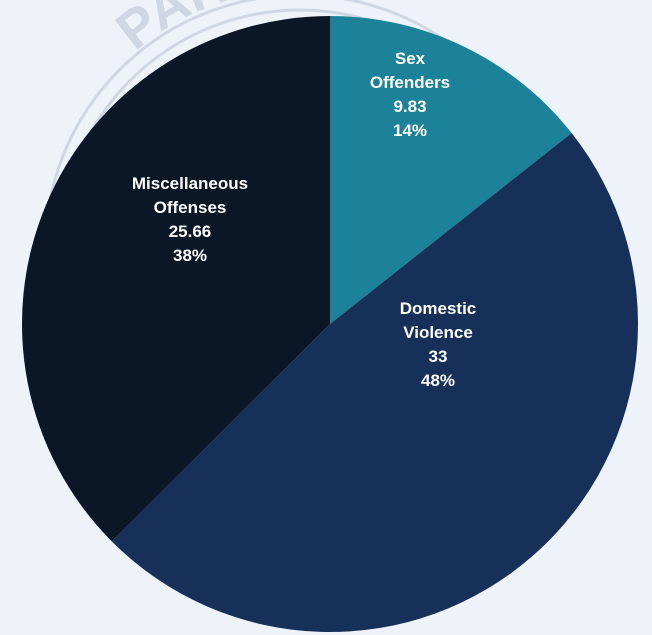 This screenshot has height=635, width=652. Describe the element at coordinates (410, 82) in the screenshot. I see `slice-label-line: Offenders` at that location.